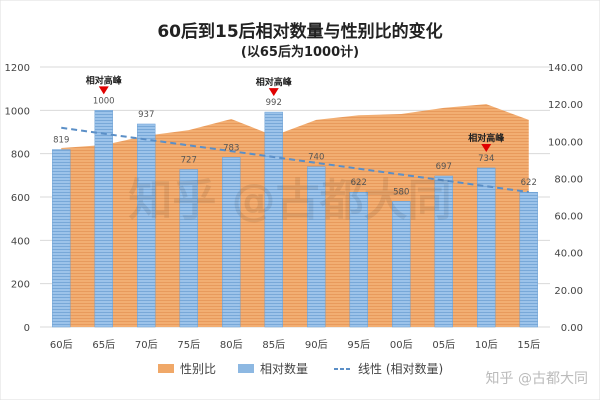 This screenshot has height=404, width=600. I want to click on bar-00后, so click(401, 264).